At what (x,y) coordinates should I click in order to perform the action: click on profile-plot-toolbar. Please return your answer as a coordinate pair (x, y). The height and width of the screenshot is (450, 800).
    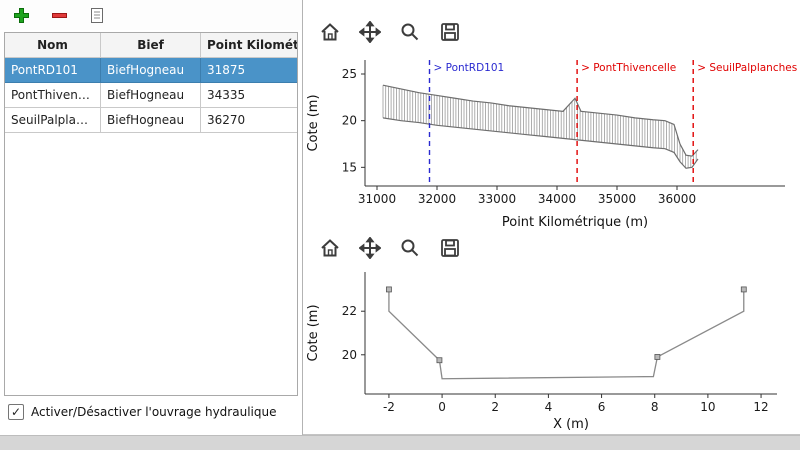
    Looking at the image, I should click on (551, 32).